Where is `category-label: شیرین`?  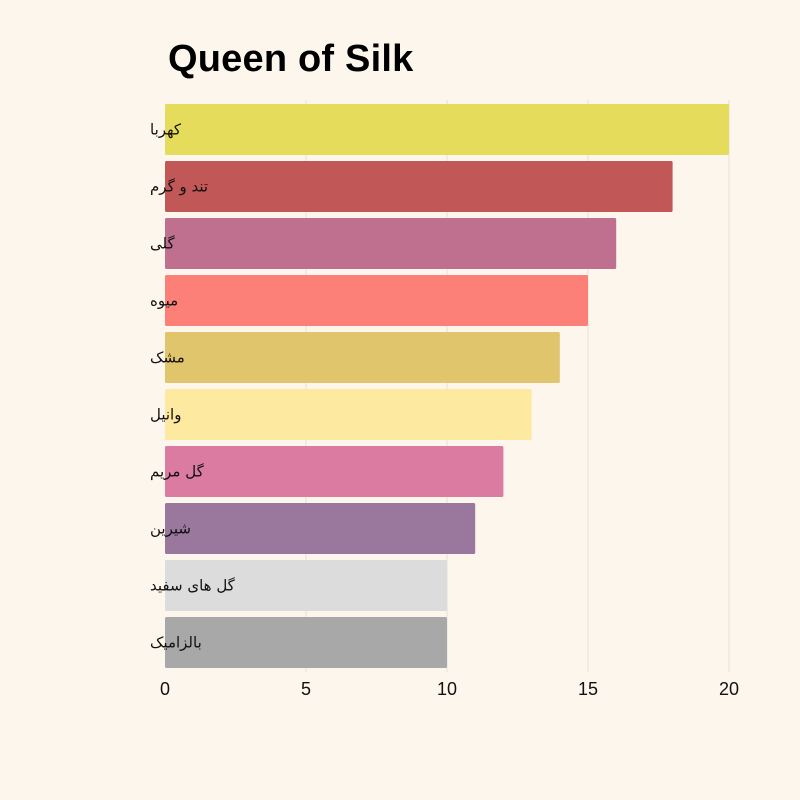 category-label: شیرین is located at coordinates (170, 529).